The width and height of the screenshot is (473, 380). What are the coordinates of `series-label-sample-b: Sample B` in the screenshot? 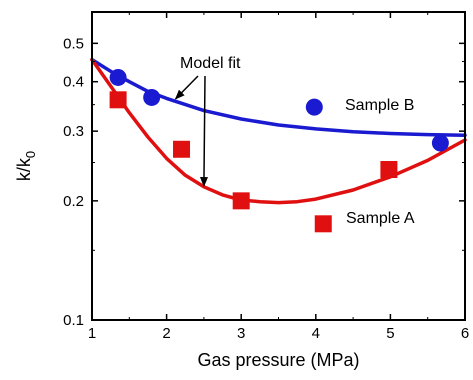 It's located at (379, 105).